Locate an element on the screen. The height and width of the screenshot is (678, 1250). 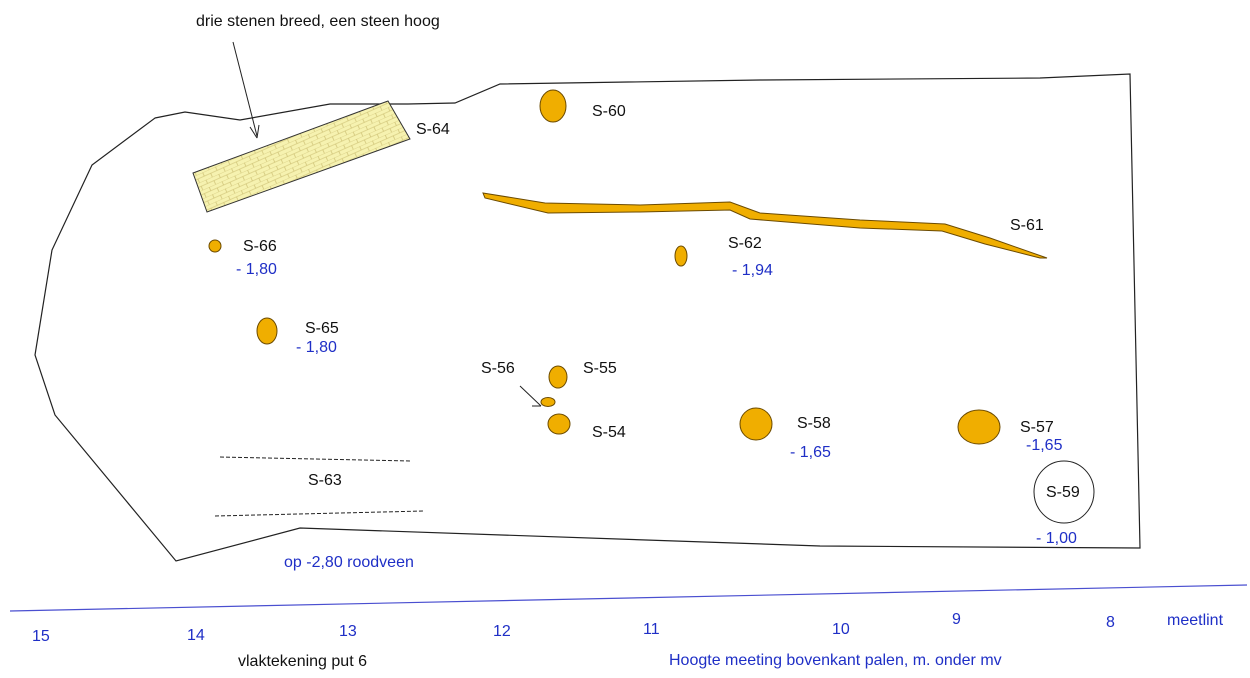
label-s57: S-57 is located at coordinates (1037, 427).